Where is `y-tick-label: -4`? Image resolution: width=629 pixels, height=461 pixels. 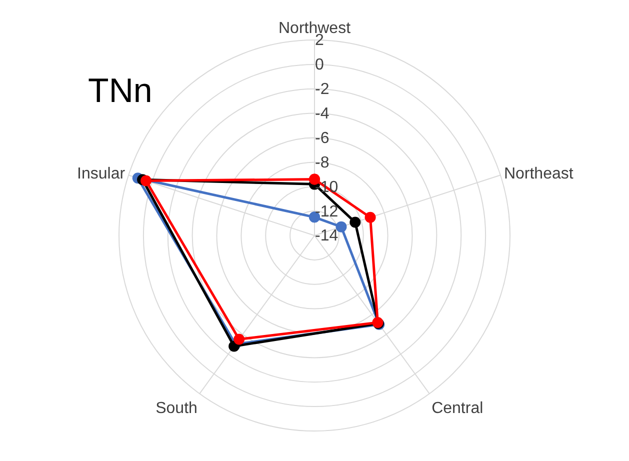
y-tick-label: -4 is located at coordinates (322, 114).